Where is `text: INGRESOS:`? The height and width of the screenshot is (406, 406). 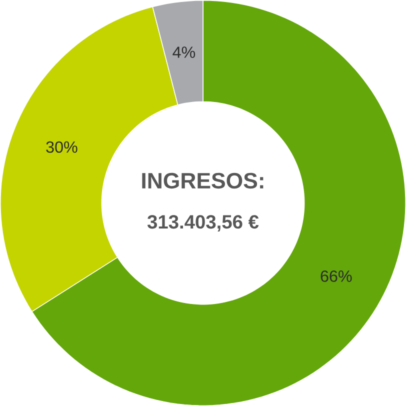 text: INGRESOS: is located at coordinates (203, 180).